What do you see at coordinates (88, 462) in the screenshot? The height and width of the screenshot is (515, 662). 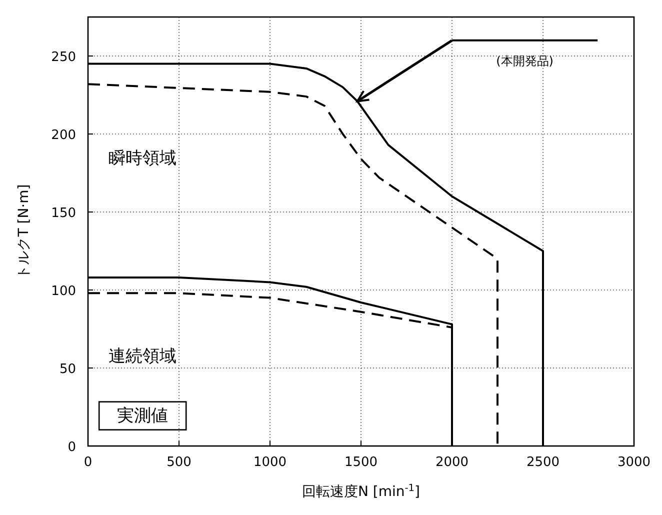 I see `x-tick-label: 0` at bounding box center [88, 462].